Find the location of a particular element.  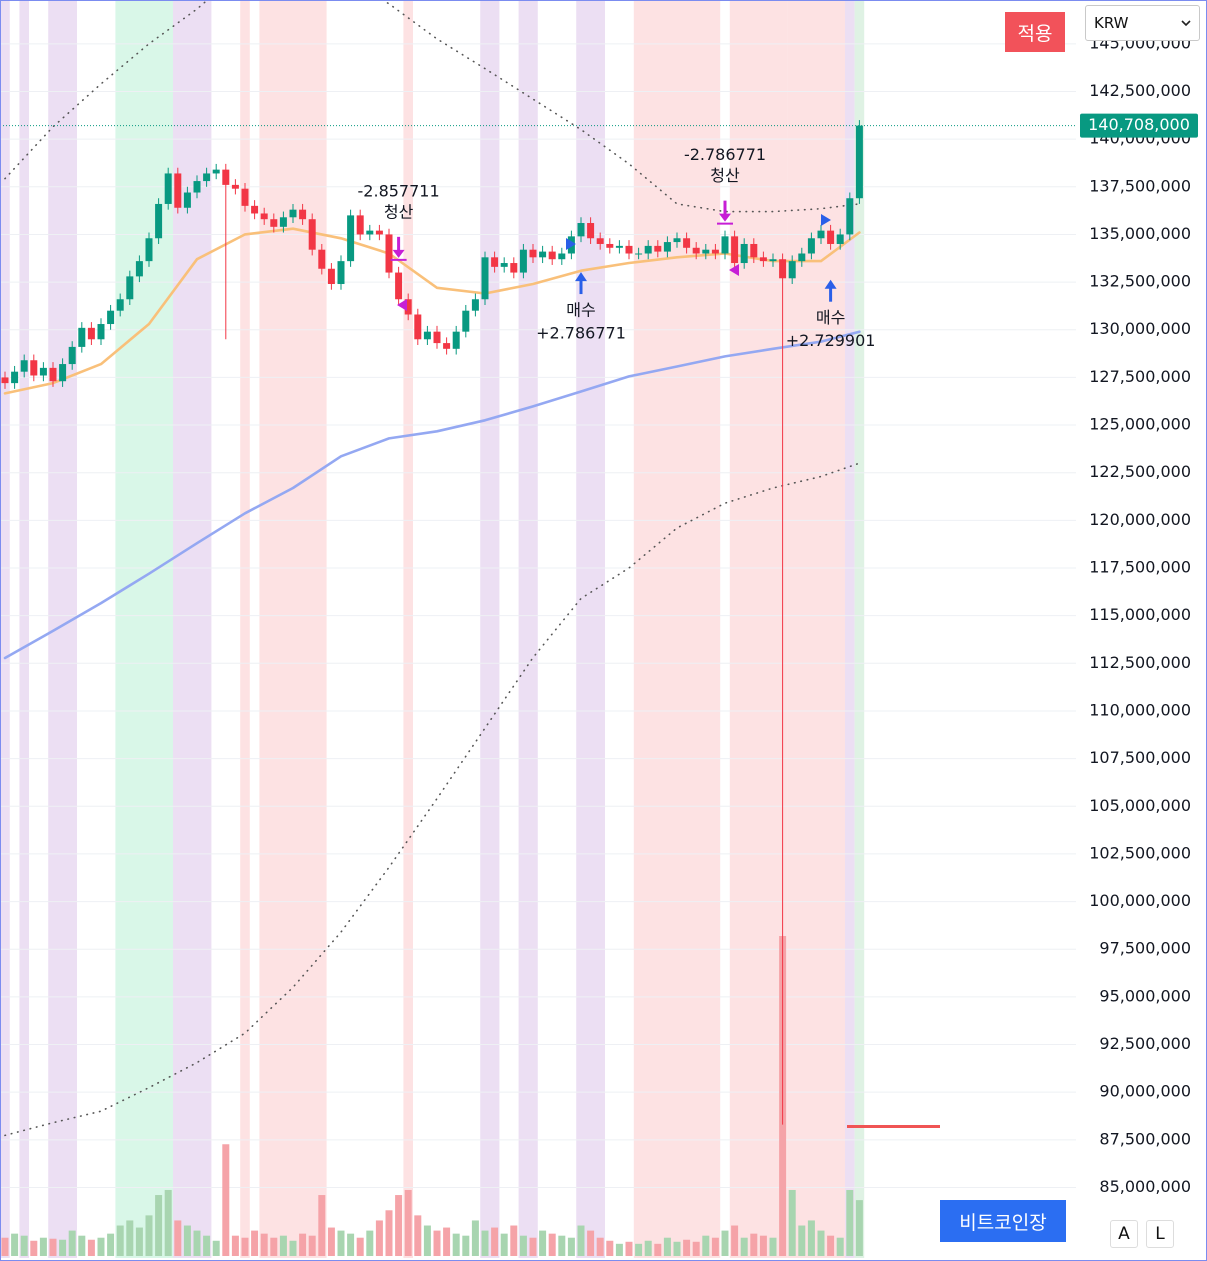

y-tick-label: 105,000,000 is located at coordinates (1140, 805).